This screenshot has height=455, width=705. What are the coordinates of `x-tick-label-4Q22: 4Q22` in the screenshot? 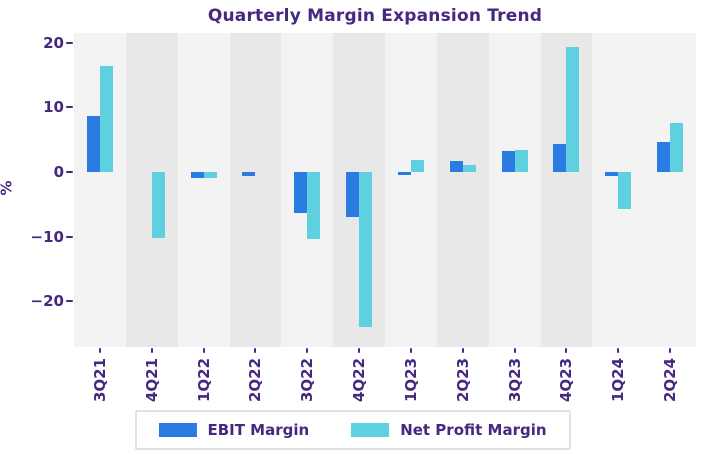 It's located at (359, 380).